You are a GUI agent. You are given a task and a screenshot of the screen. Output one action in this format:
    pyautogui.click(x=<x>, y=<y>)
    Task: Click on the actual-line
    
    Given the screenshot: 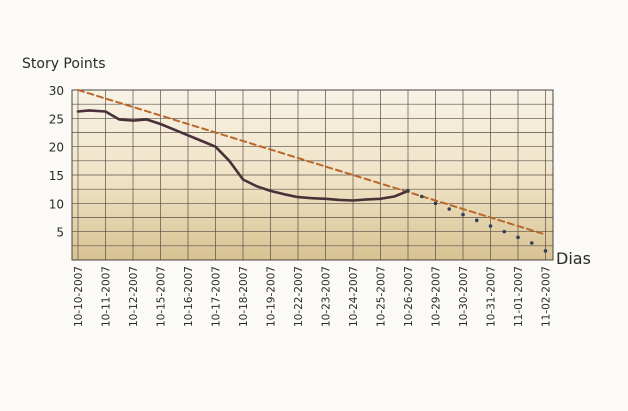 What is the action you would take?
    pyautogui.click(x=243, y=155)
    